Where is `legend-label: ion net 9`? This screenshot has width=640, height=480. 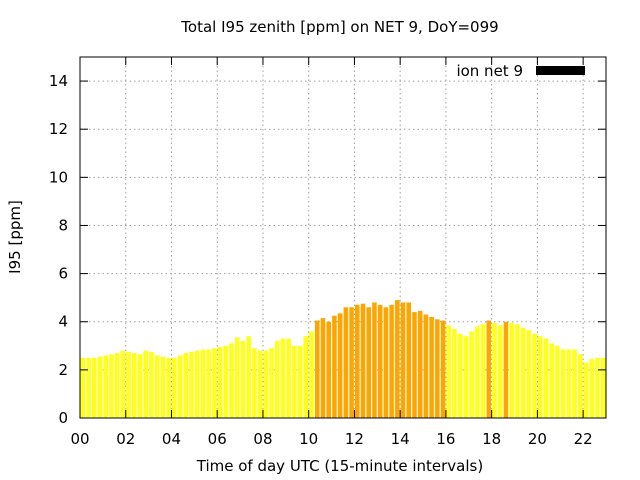 legend-label: ion net 9 is located at coordinates (489, 71).